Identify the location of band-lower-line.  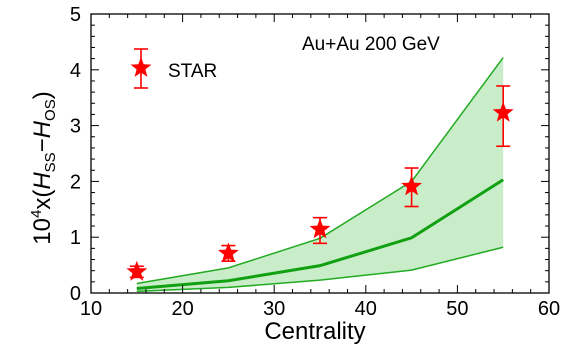
(320, 269).